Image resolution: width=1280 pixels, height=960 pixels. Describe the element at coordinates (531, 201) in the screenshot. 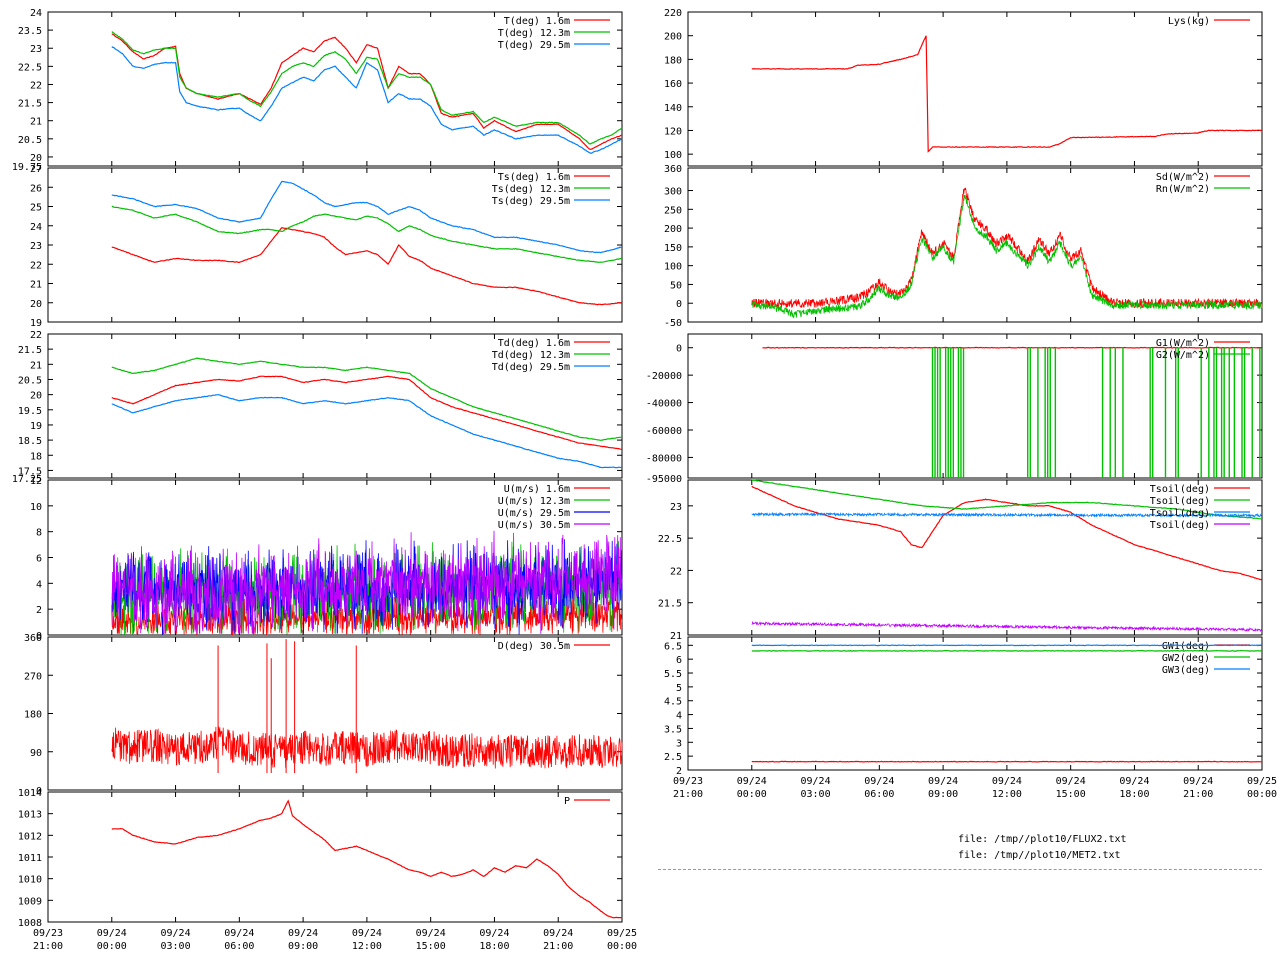

I see `legend-label: Ts(deg) 29.5m` at that location.